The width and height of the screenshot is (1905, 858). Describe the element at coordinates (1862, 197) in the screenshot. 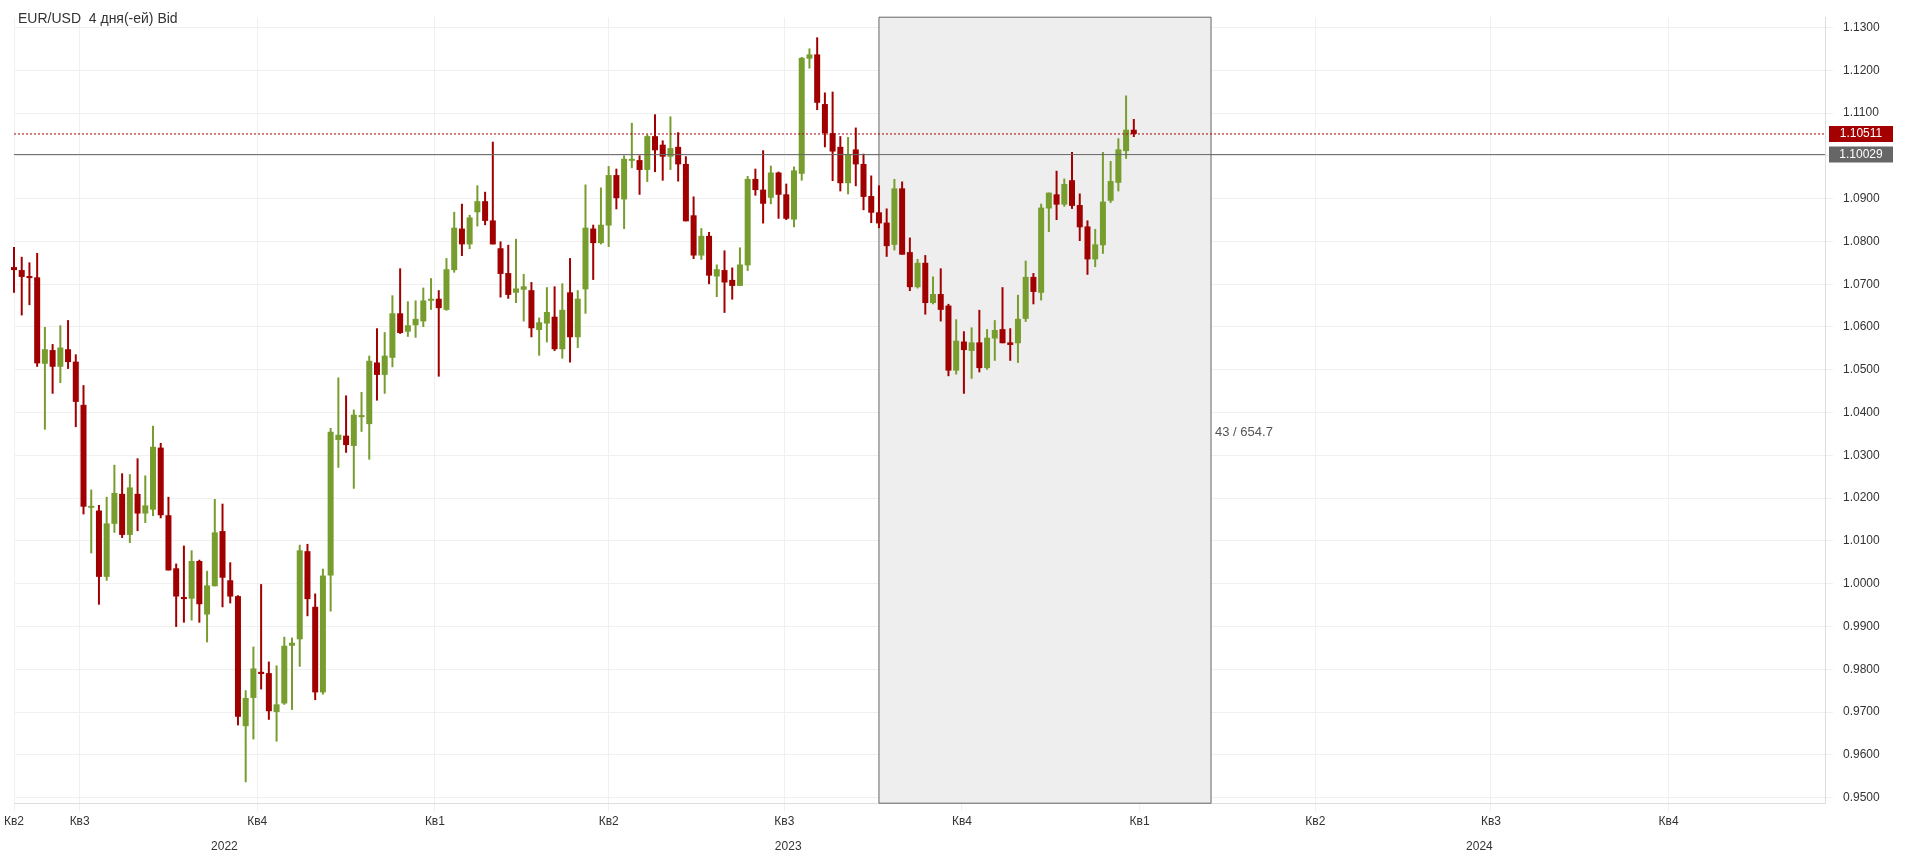

I see `y-tick-label: 1.0900` at that location.